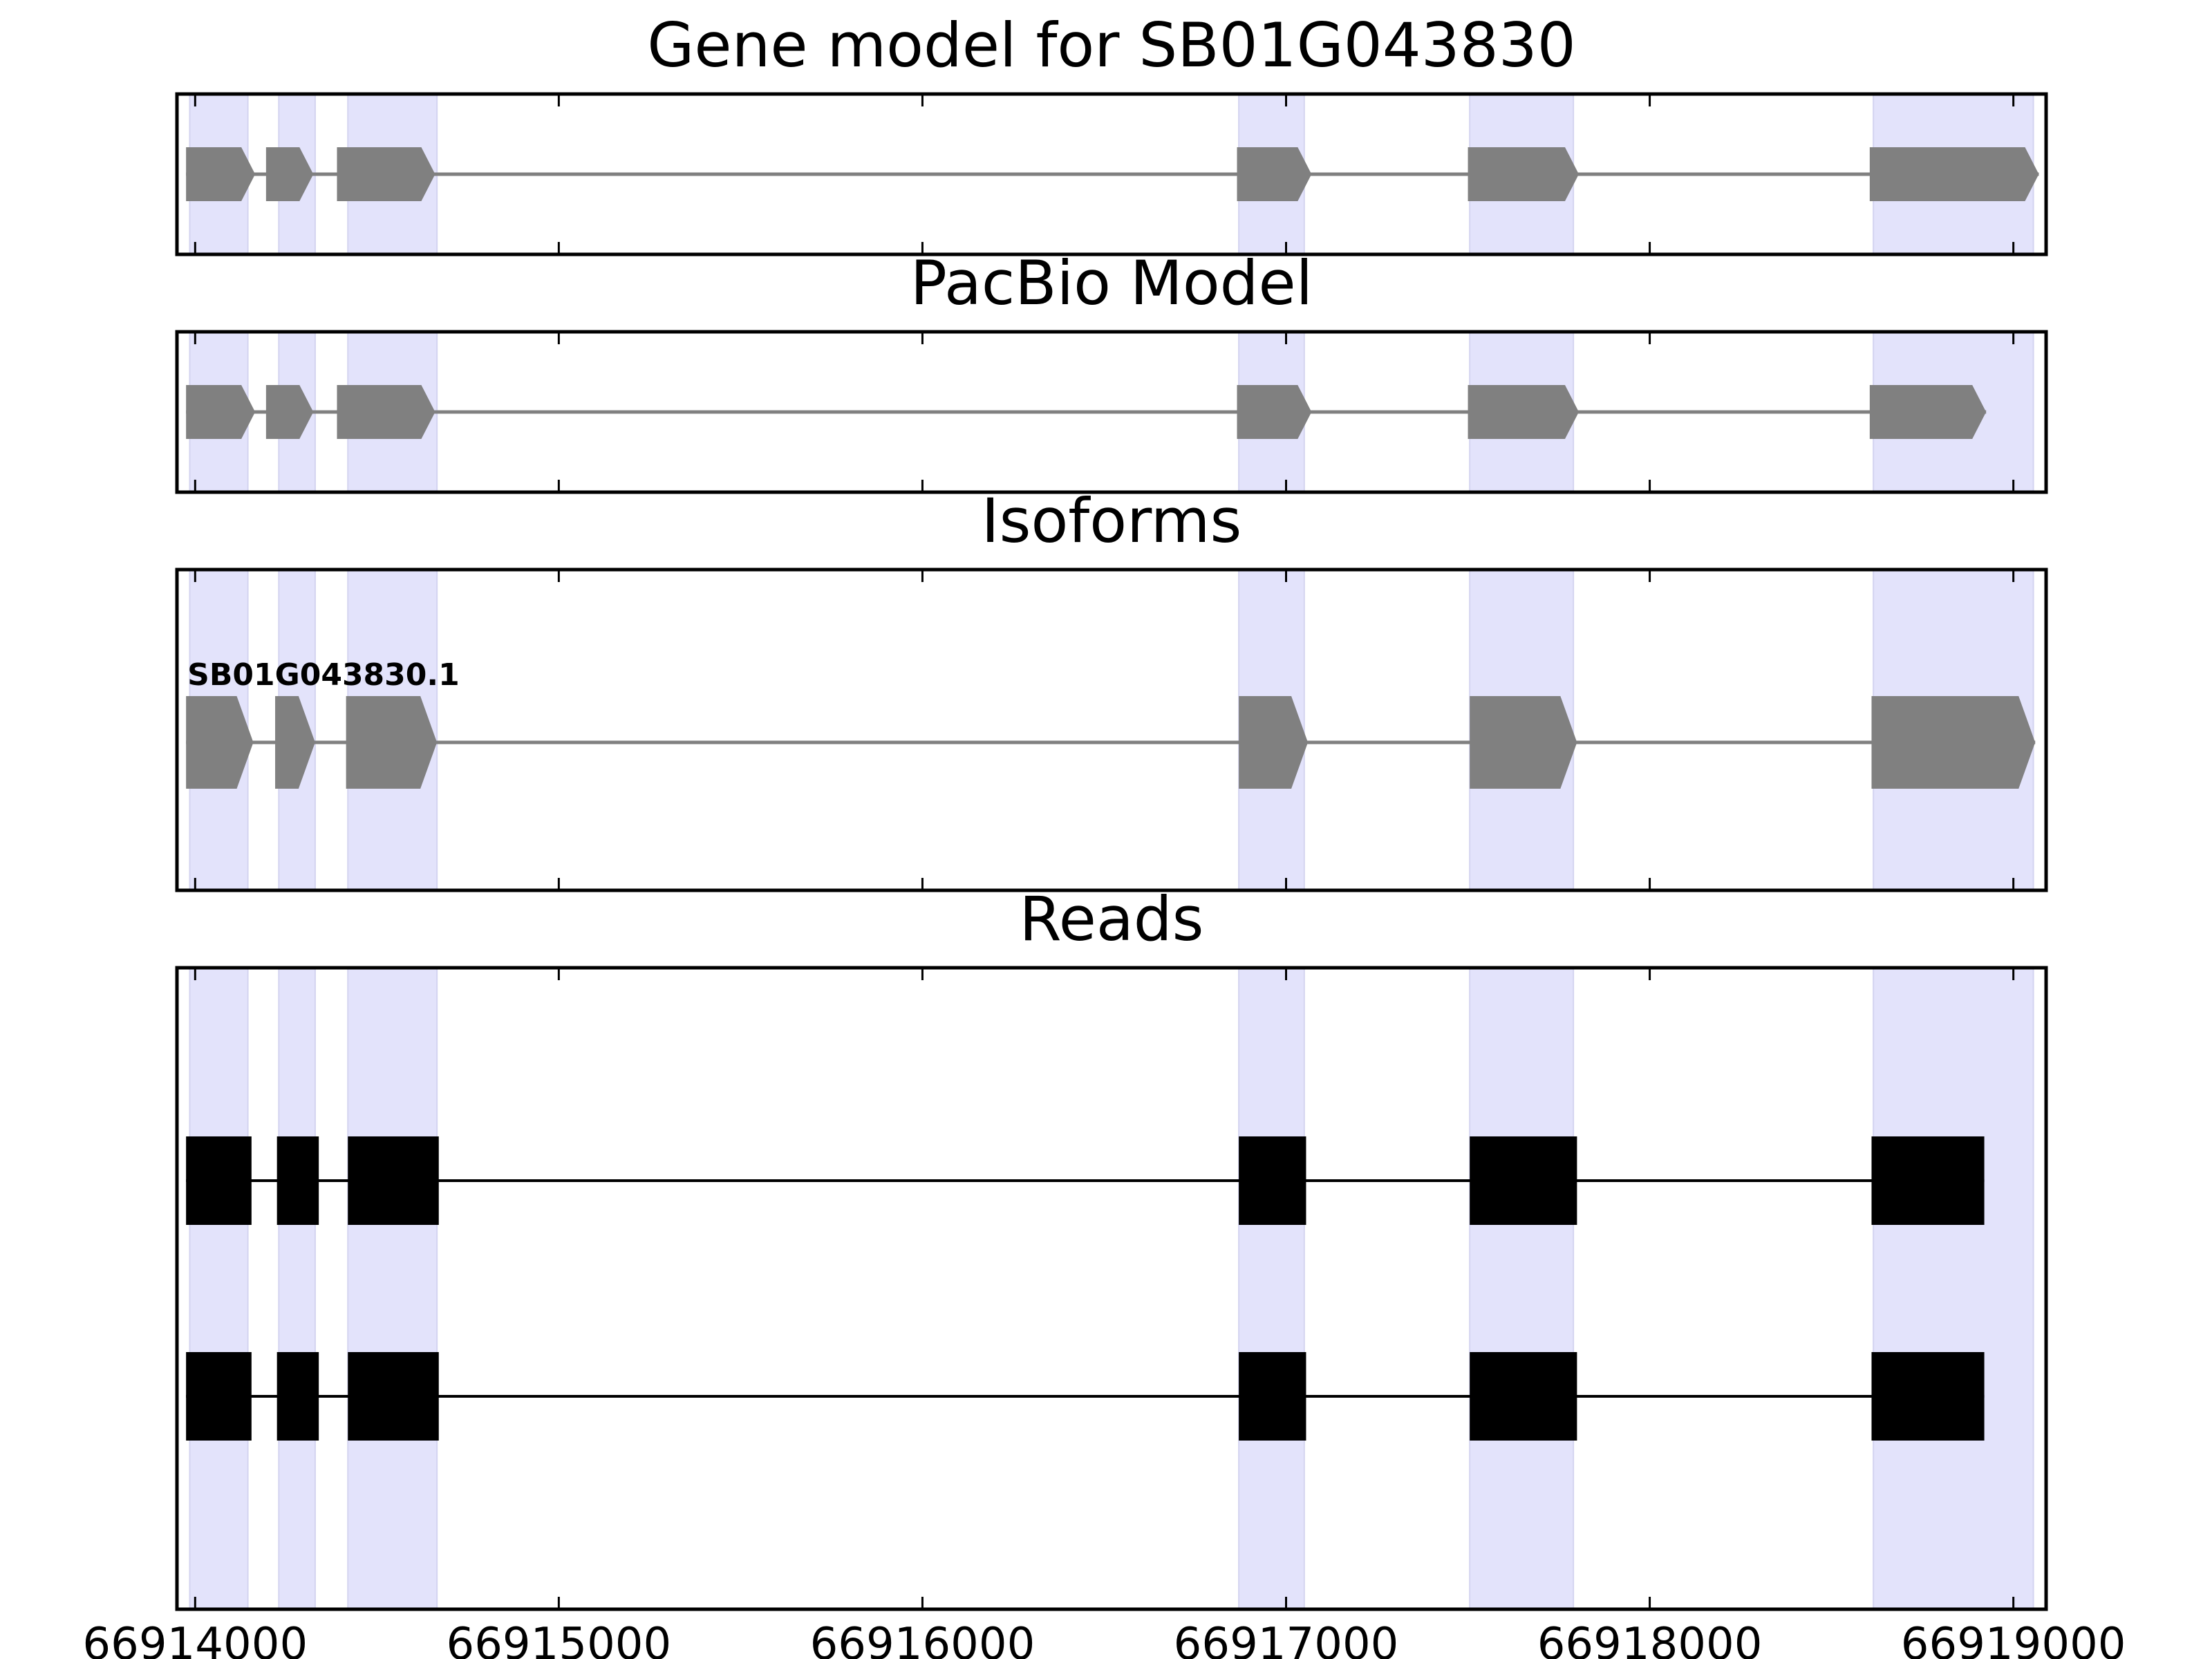 This screenshot has height=1659, width=2212. I want to click on isoform-label: SB01G043830.1, so click(323, 675).